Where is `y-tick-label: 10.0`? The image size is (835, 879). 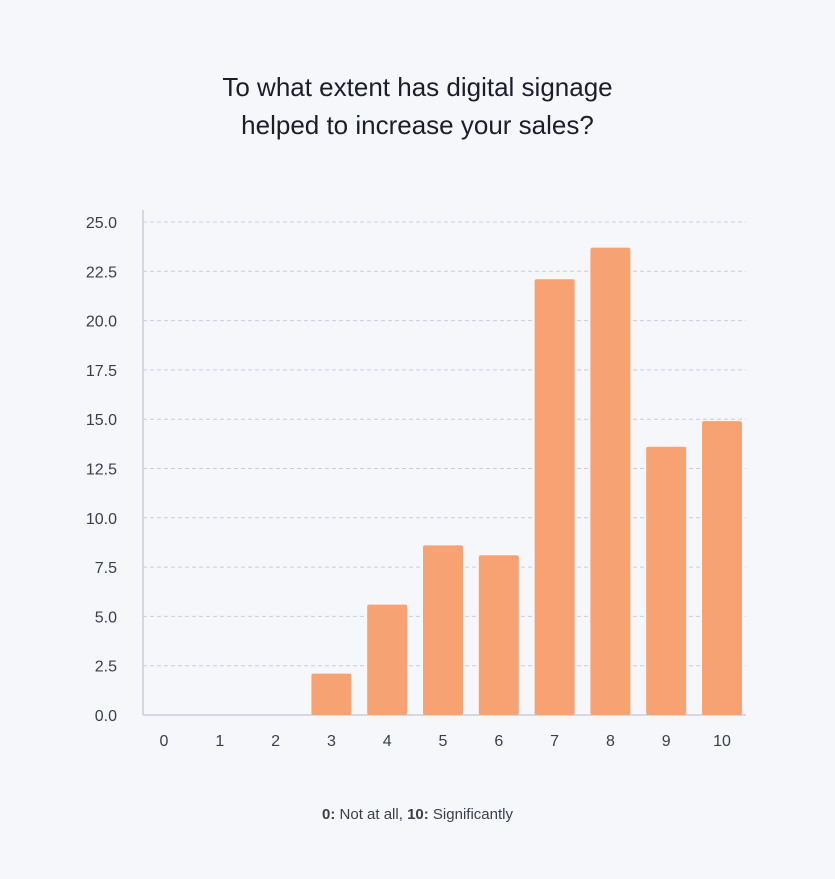
y-tick-label: 10.0 is located at coordinates (101, 519).